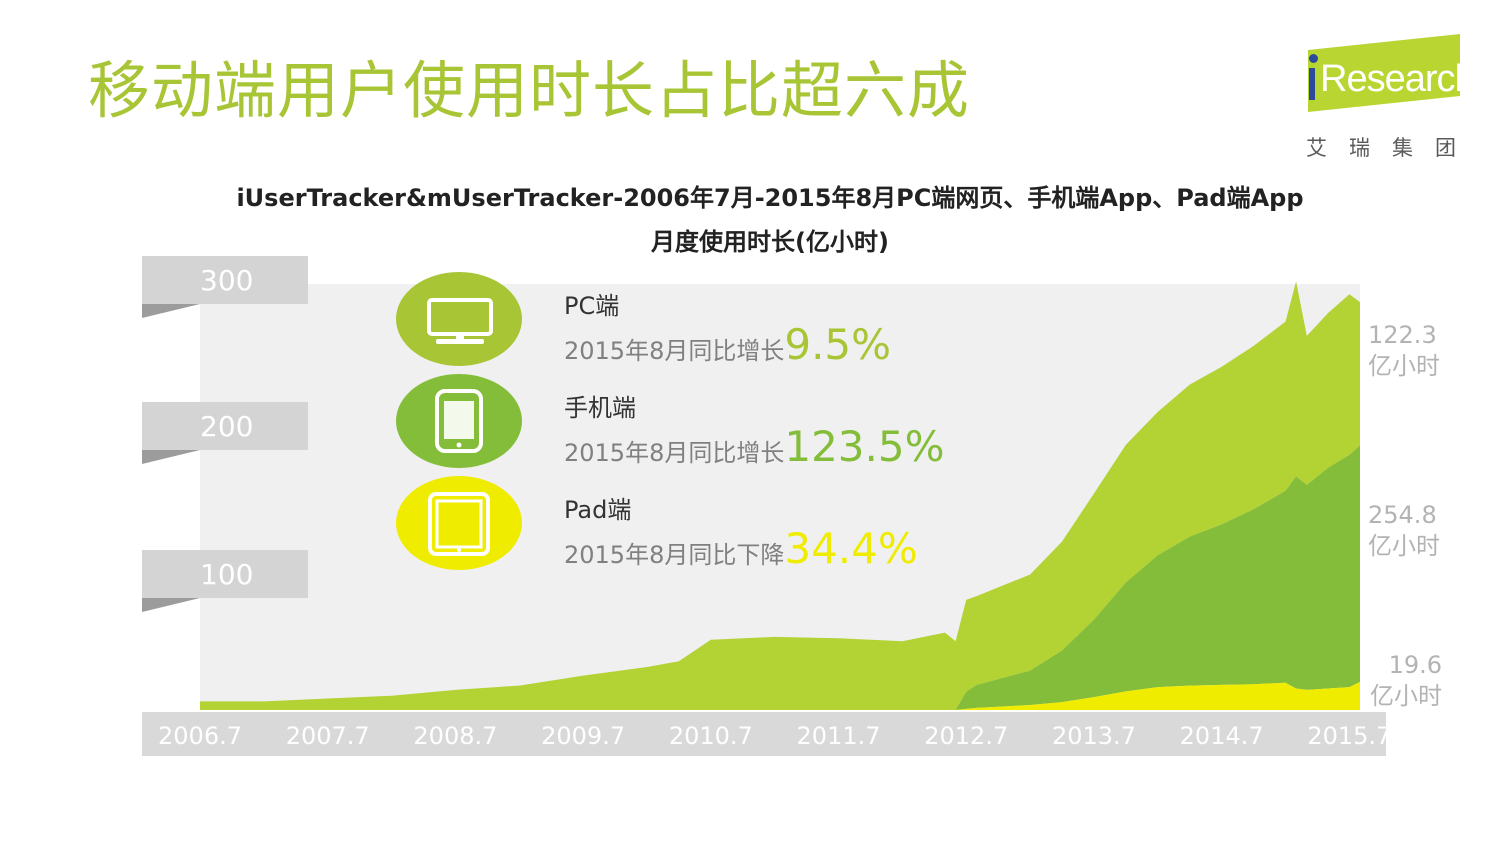  What do you see at coordinates (529, 90) in the screenshot?
I see `page-title: 移动端用户使用时长占比超六成` at bounding box center [529, 90].